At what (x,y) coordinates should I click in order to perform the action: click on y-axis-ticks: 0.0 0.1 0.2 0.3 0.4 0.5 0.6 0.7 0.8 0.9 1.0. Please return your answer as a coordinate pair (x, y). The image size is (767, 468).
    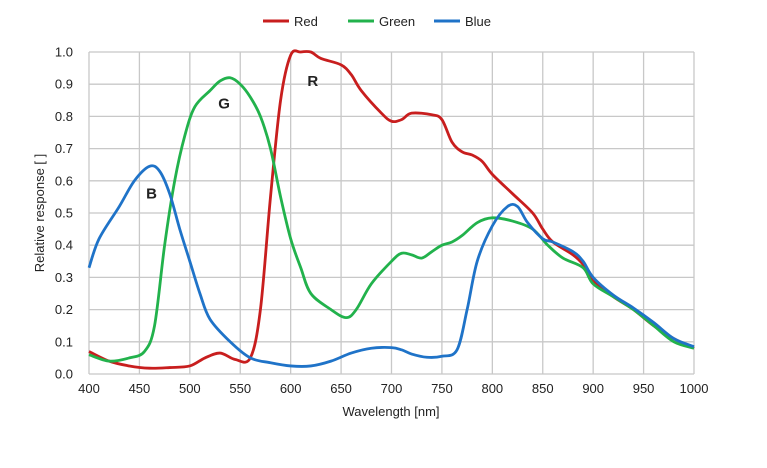
    Looking at the image, I should click on (64, 213).